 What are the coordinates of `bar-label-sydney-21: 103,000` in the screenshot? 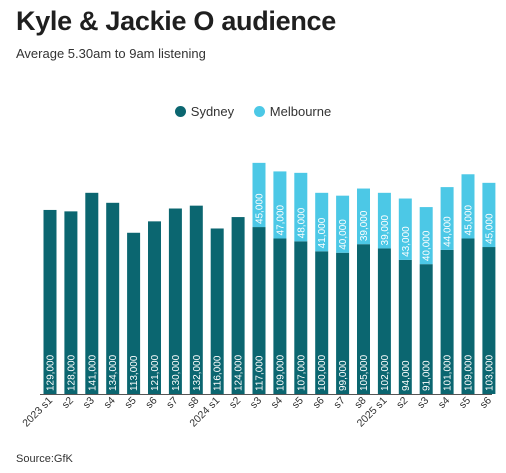 It's located at (489, 372).